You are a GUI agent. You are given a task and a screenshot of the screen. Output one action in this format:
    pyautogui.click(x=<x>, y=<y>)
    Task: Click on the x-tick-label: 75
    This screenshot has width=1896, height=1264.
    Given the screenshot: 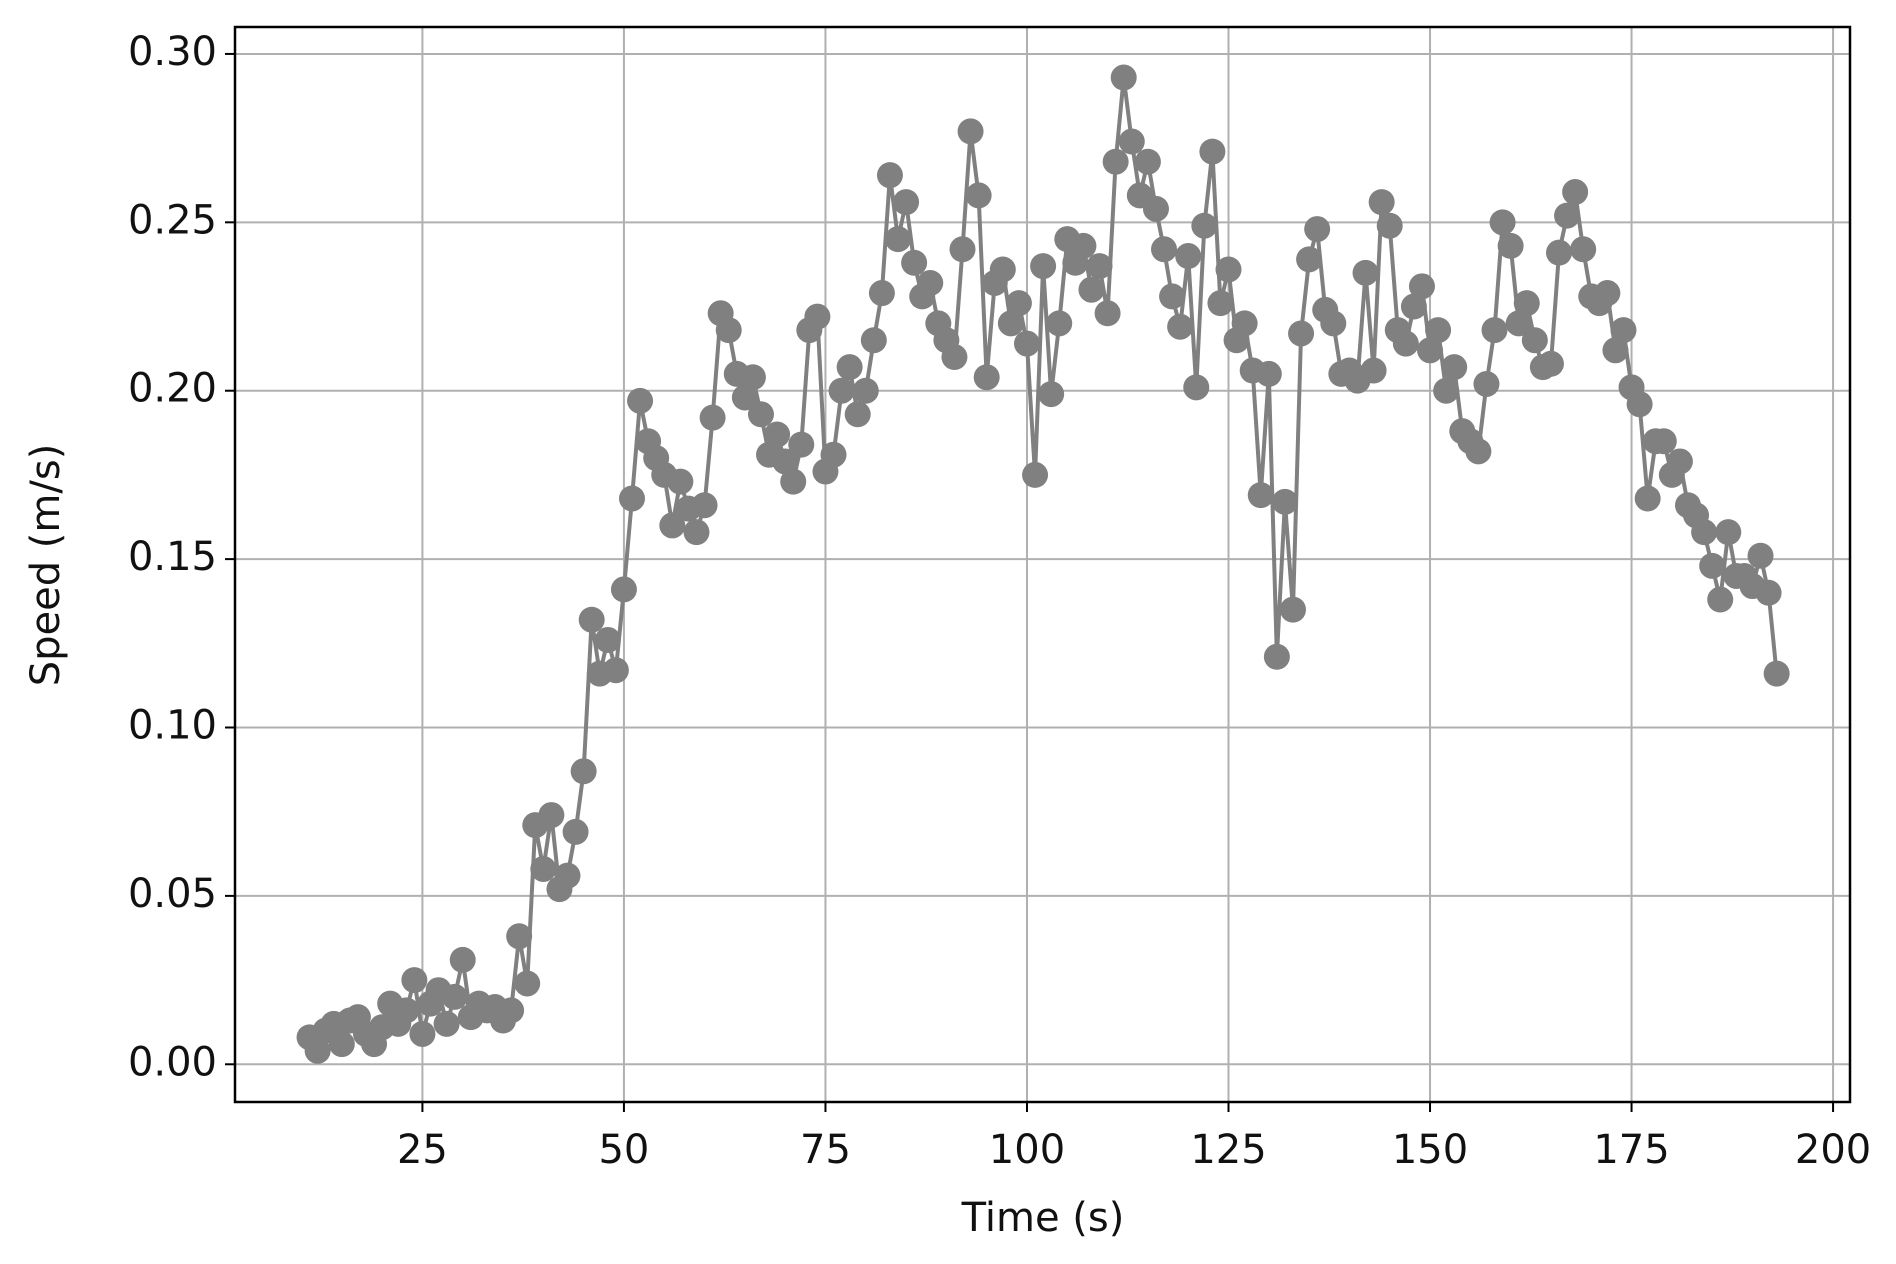 What is the action you would take?
    pyautogui.click(x=825, y=1150)
    